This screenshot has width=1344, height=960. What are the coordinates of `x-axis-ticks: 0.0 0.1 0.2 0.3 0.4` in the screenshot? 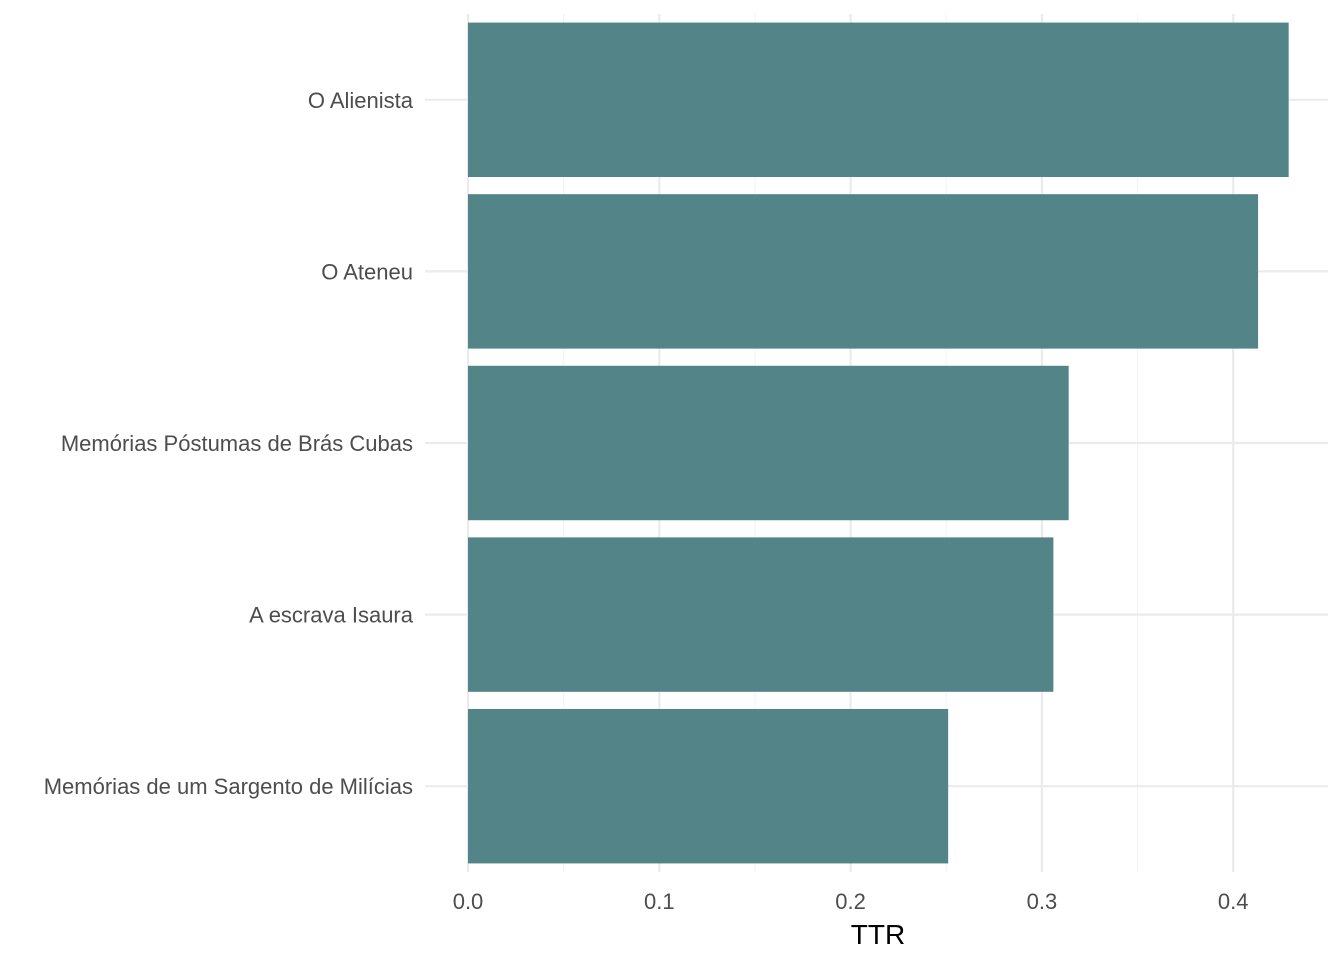 It's located at (851, 901).